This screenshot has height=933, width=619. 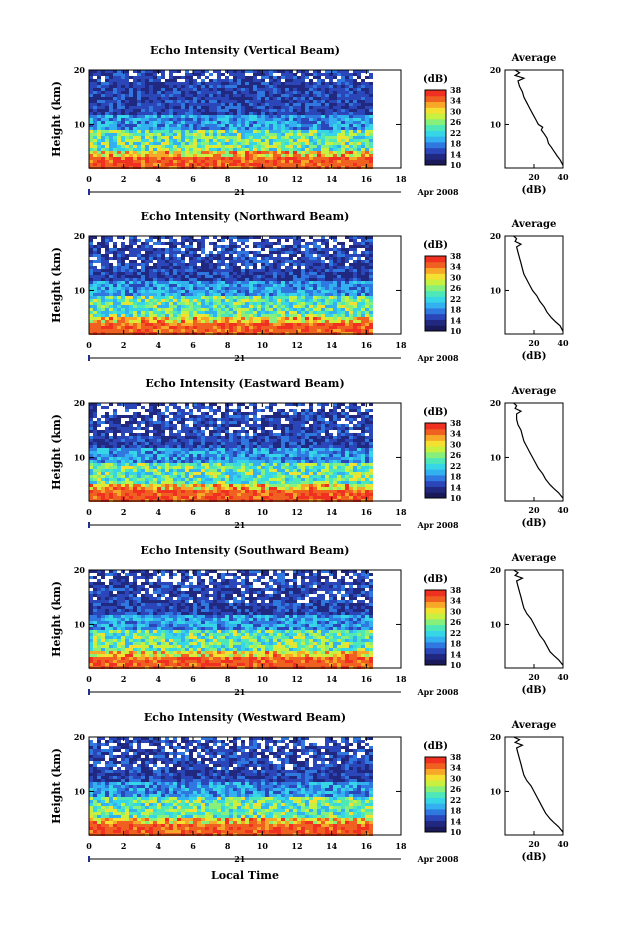 What do you see at coordinates (239, 192) in the screenshot?
I see `date-label: 21` at bounding box center [239, 192].